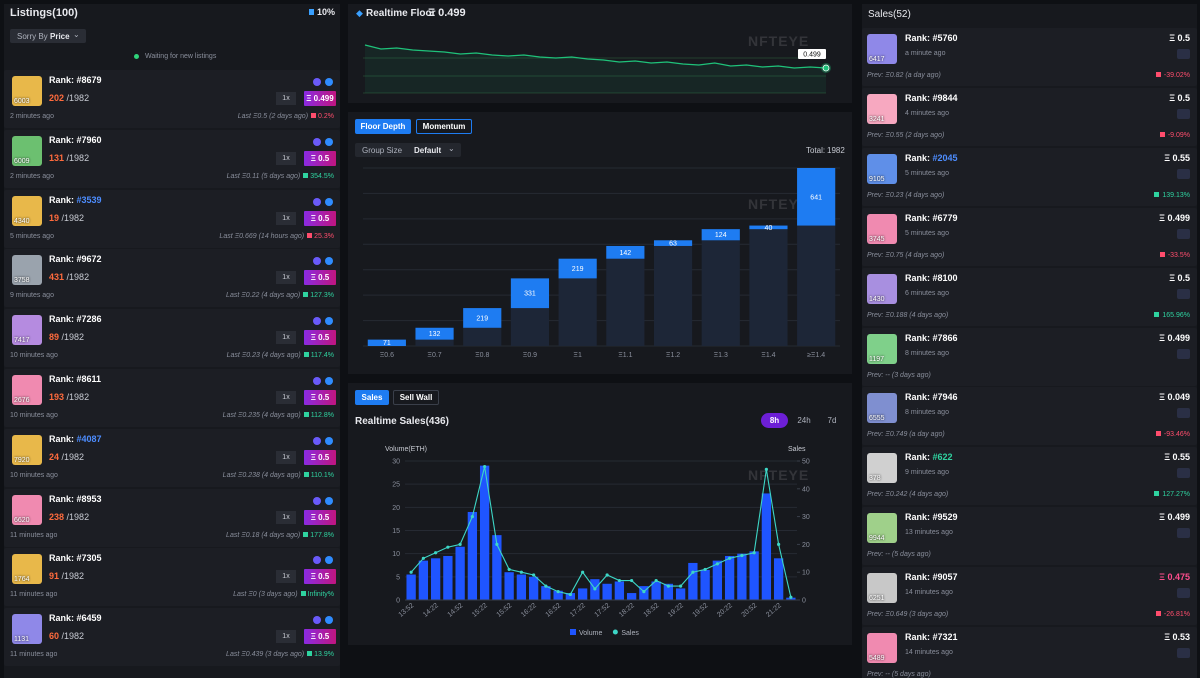 This screenshot has width=1200, height=678. Describe the element at coordinates (530, 355) in the screenshot. I see `x-tick-label: Ξ0.9` at that location.